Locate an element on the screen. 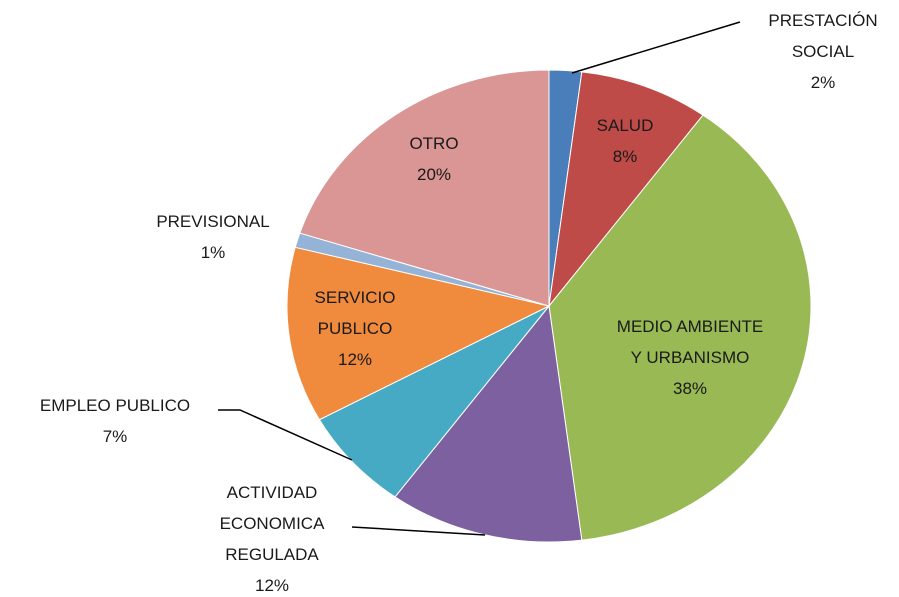 The height and width of the screenshot is (597, 899). slice-label: OTRO 20% is located at coordinates (434, 159).